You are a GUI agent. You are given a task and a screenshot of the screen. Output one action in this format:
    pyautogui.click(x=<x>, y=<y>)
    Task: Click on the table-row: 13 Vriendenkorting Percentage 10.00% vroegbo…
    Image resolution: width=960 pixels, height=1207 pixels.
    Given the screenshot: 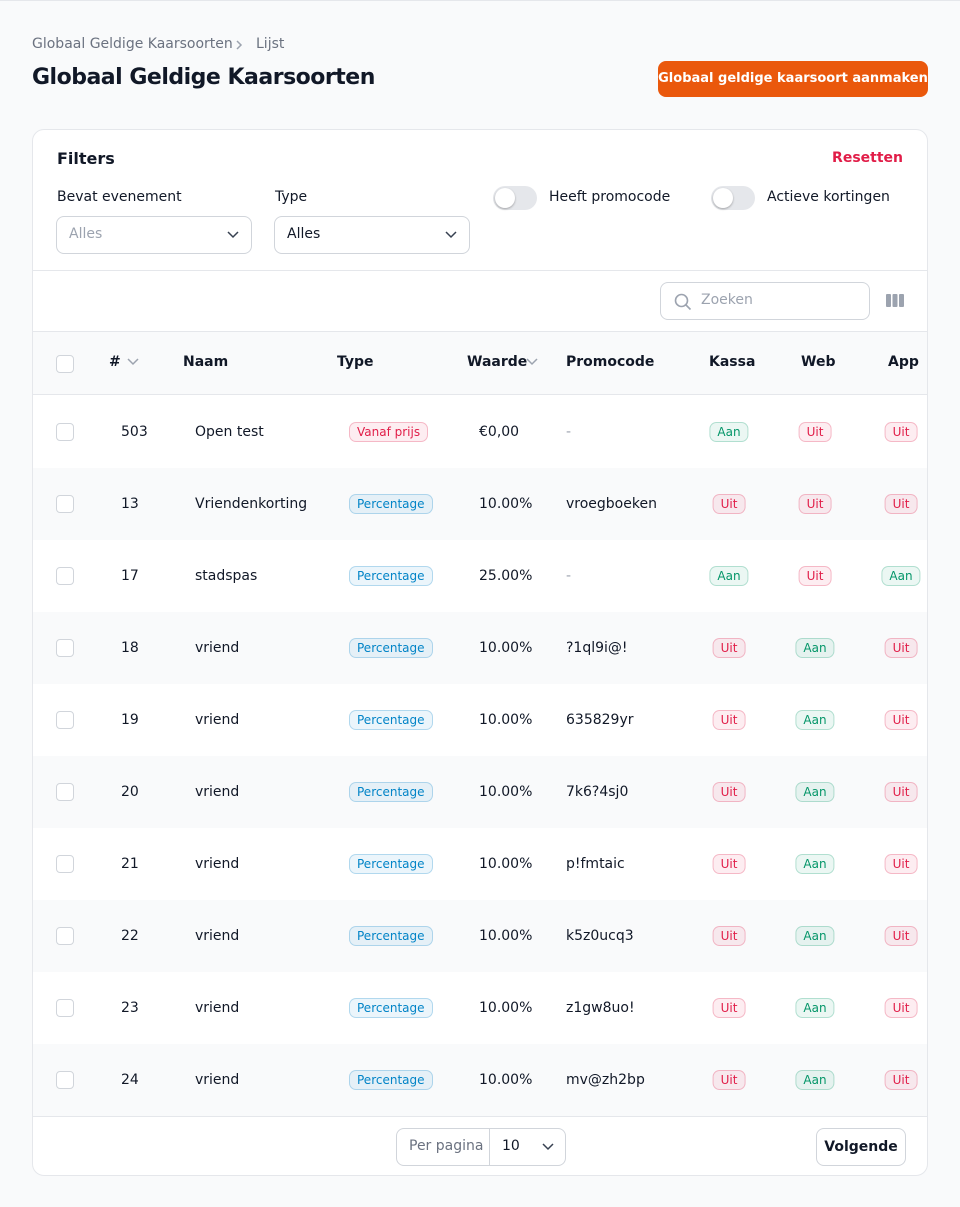 What is the action you would take?
    pyautogui.click(x=480, y=504)
    